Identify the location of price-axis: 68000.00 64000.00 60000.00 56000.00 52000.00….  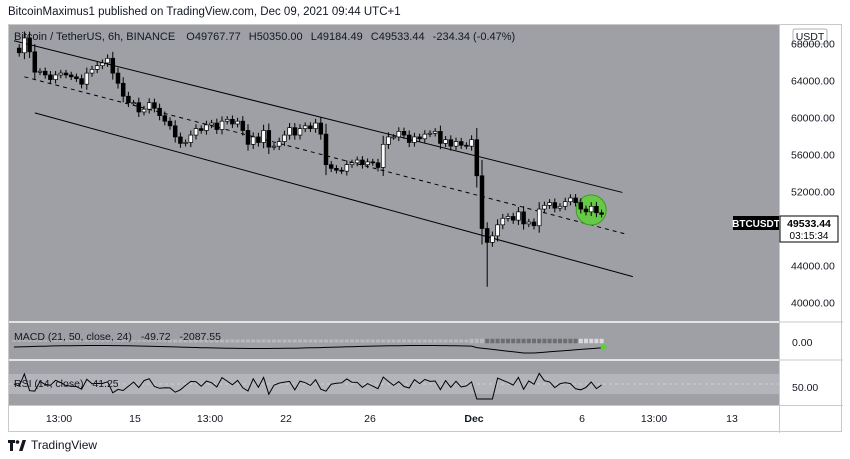
(813, 174).